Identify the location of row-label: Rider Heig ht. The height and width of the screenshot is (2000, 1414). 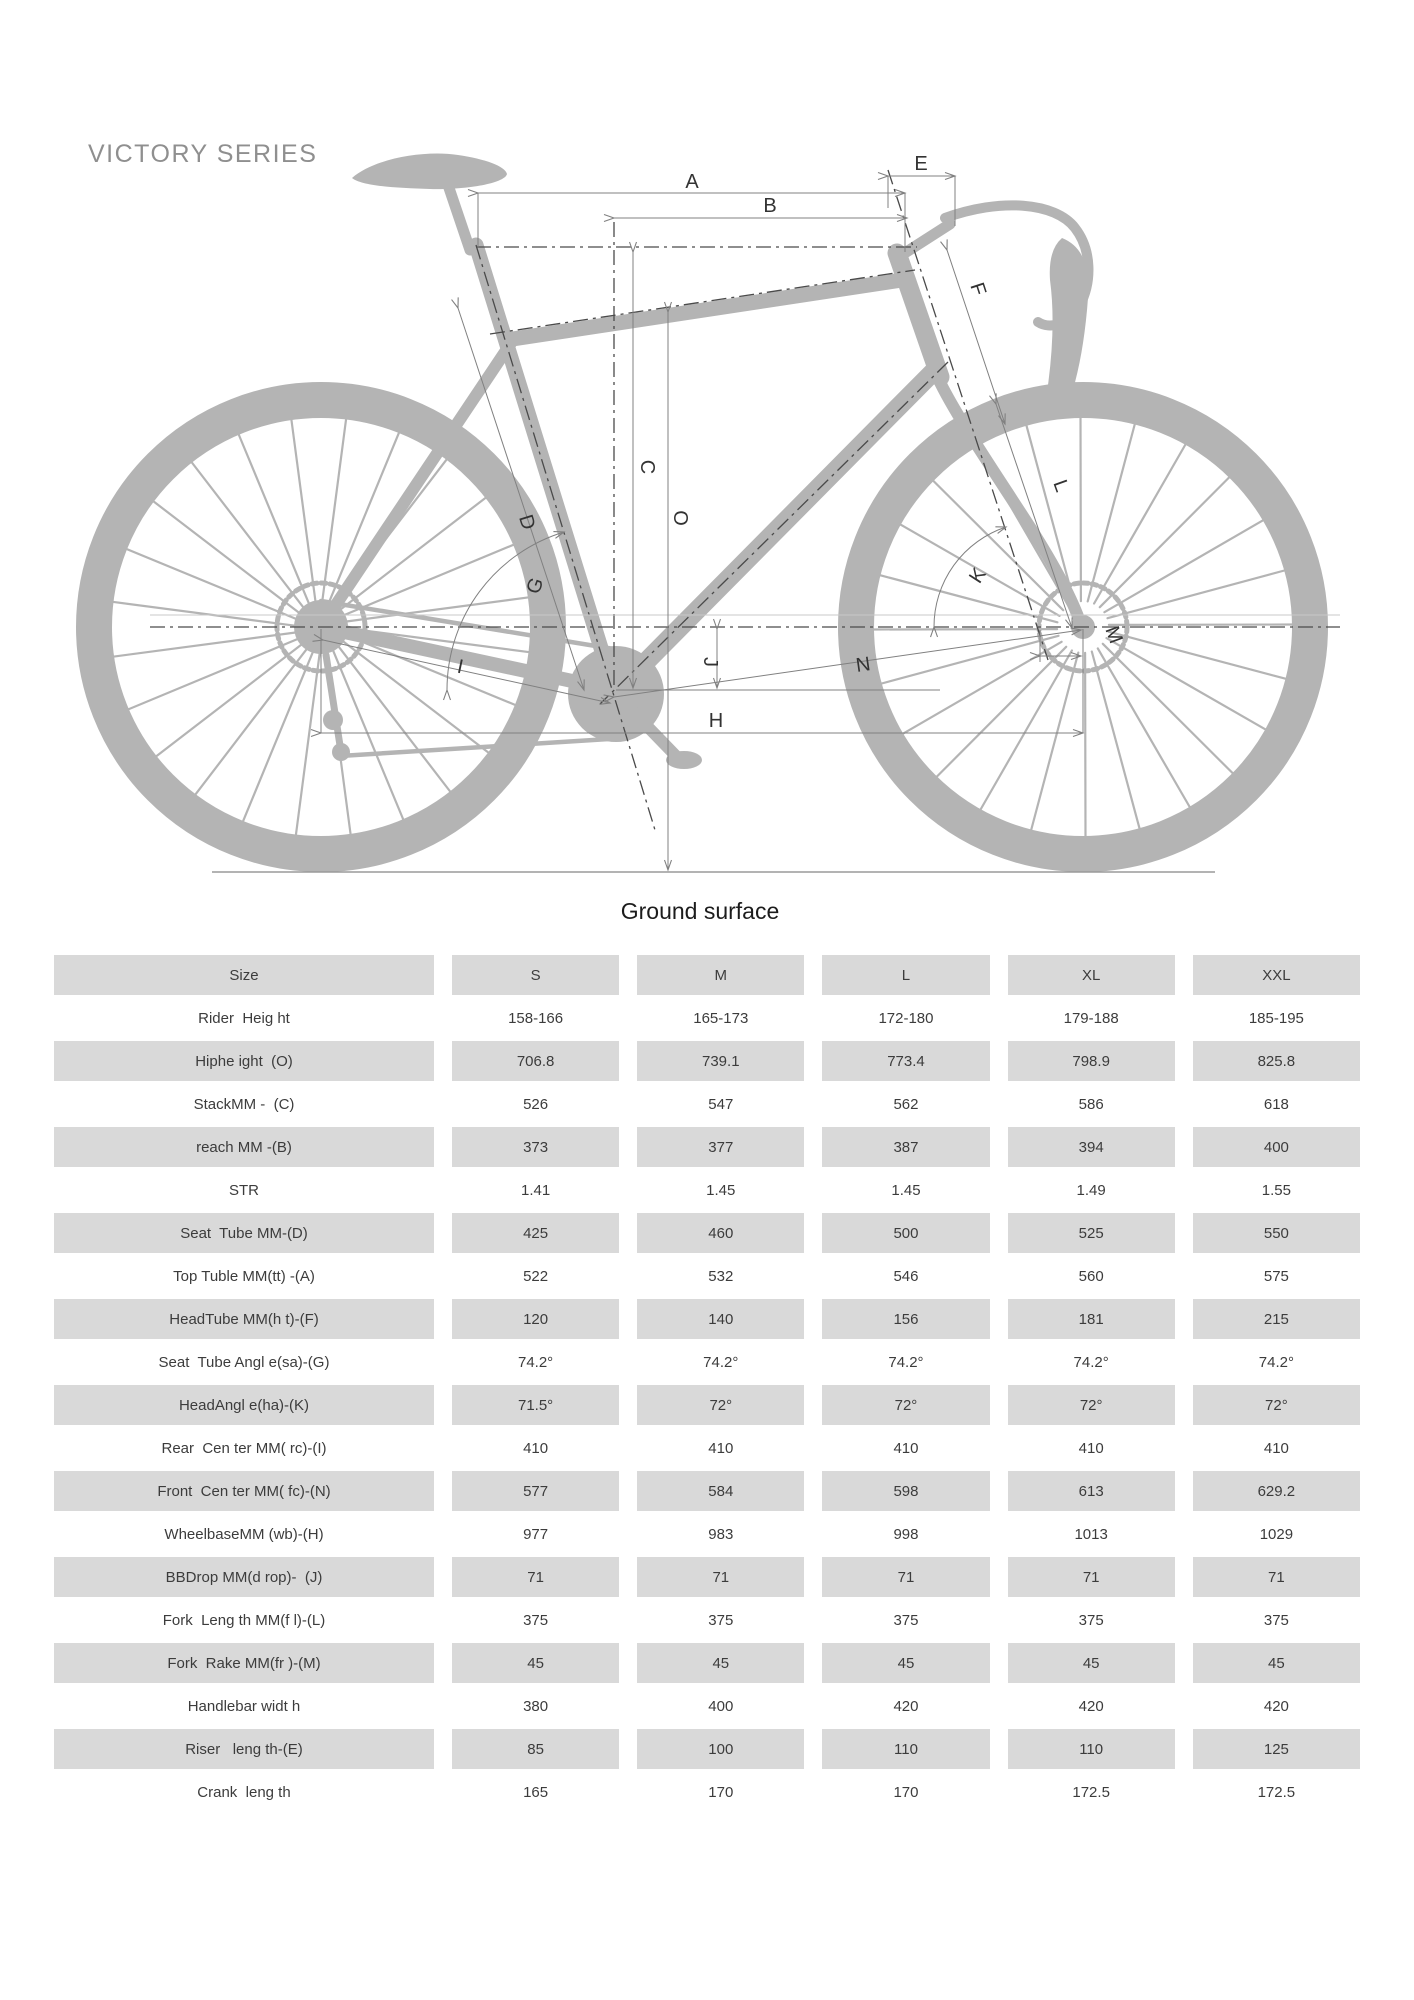
(244, 1018).